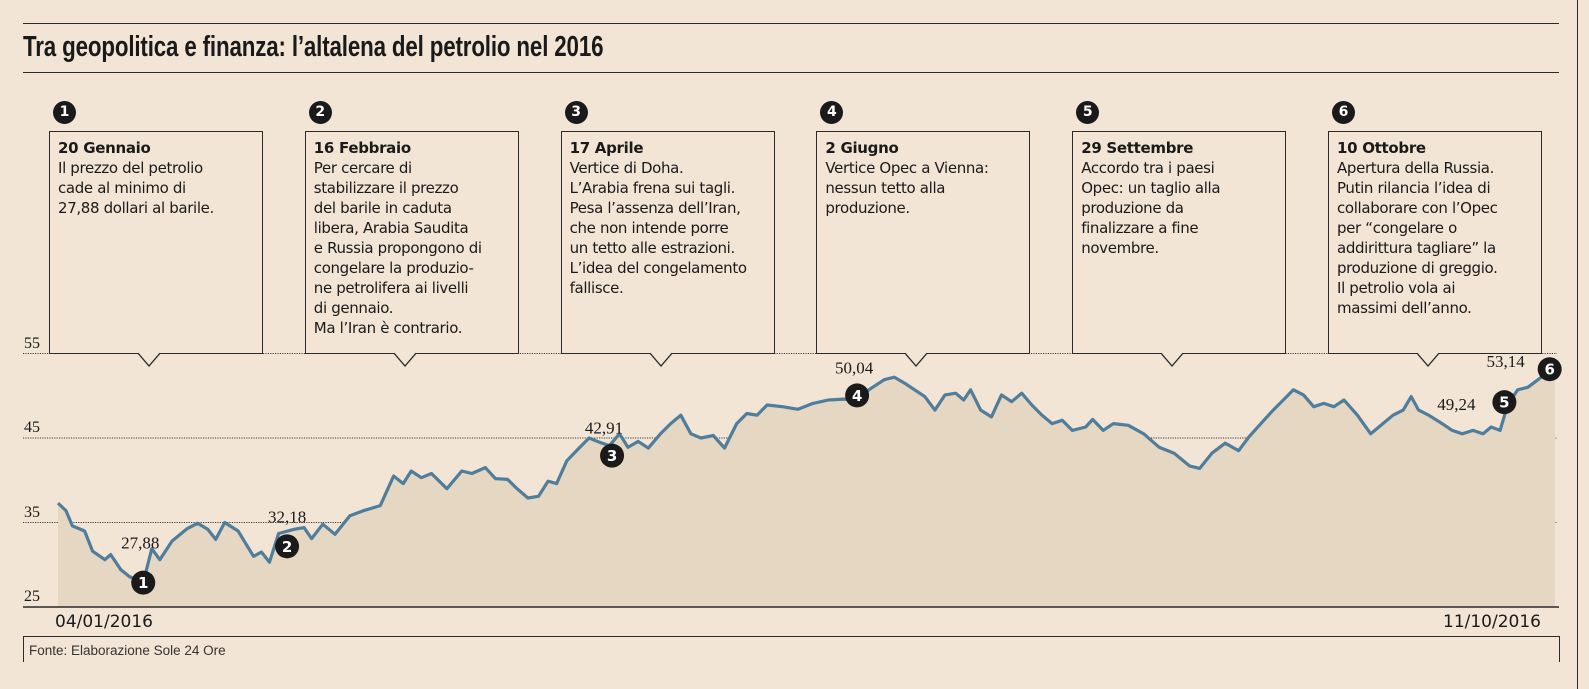 The width and height of the screenshot is (1589, 689). Describe the element at coordinates (1381, 148) in the screenshot. I see `event-date: 10 Ottobre` at that location.